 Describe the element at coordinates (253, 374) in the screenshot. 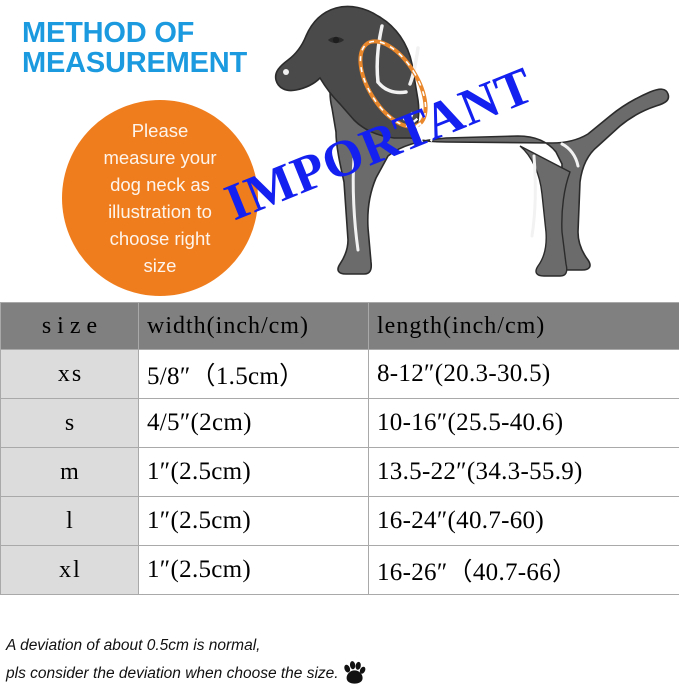

I see `cell-width: 5/8″（1.5cm）` at that location.